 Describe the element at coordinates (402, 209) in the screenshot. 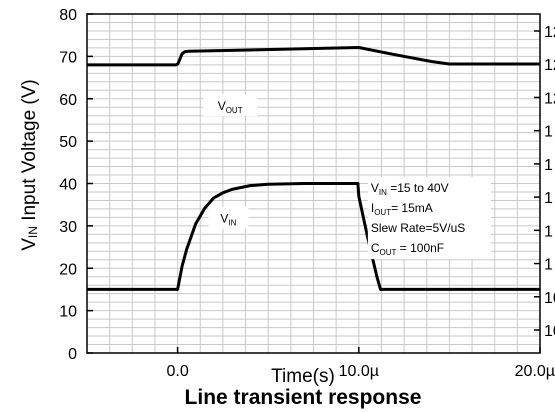

I see `annotation-line: IOUT= 15mA` at that location.